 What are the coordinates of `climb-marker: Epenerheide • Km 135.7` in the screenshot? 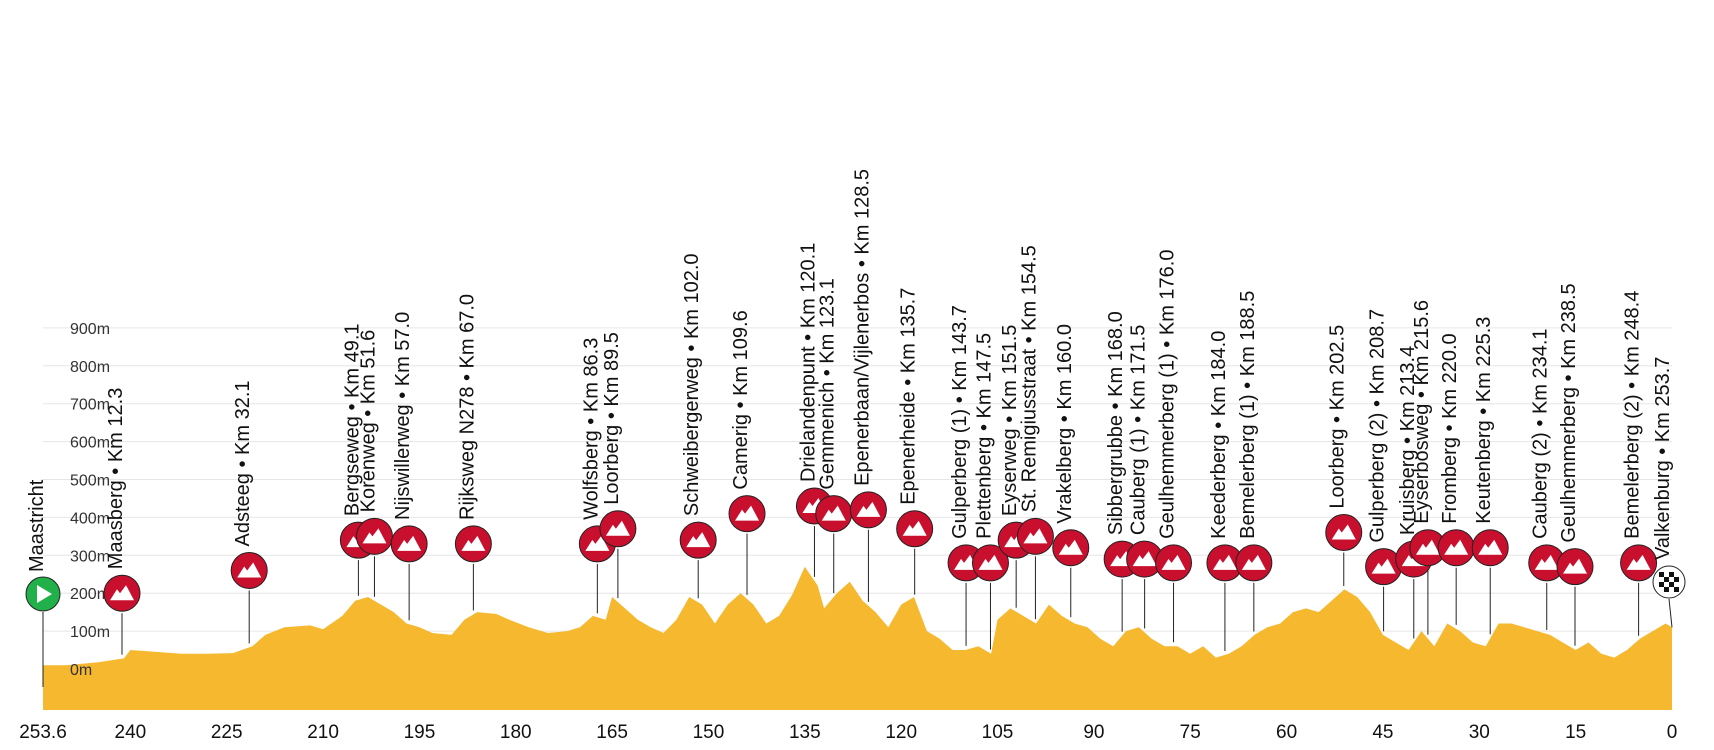 It's located at (915, 418).